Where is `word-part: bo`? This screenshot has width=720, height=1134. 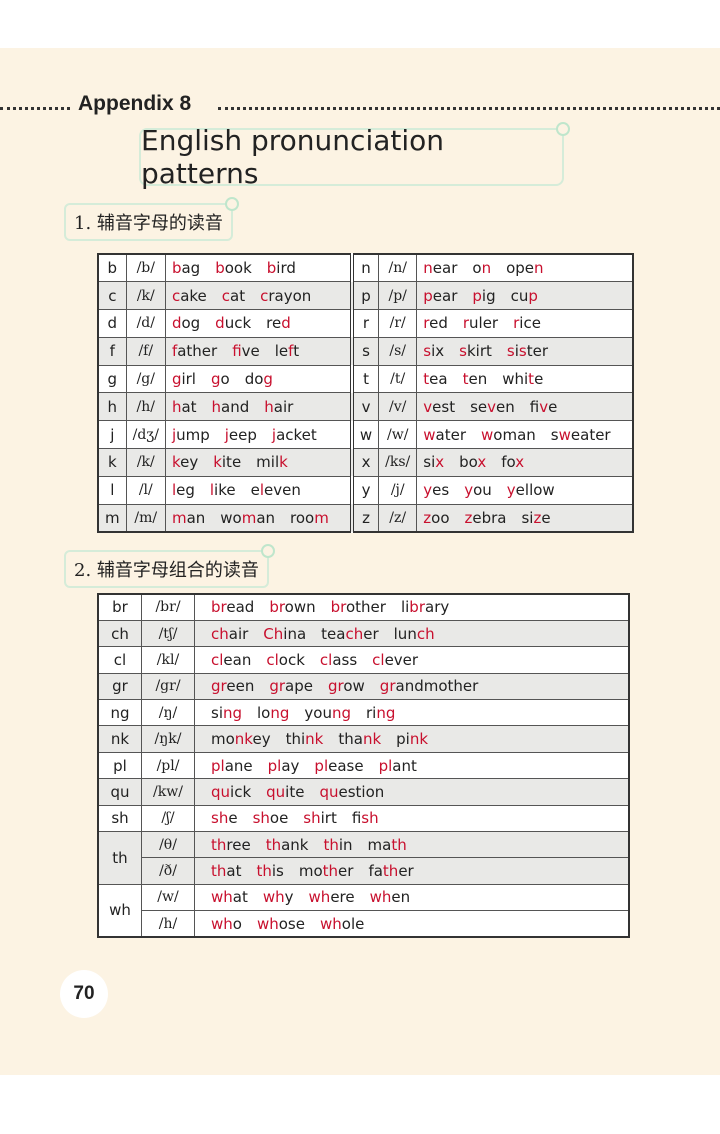 word-part: bo is located at coordinates (468, 462).